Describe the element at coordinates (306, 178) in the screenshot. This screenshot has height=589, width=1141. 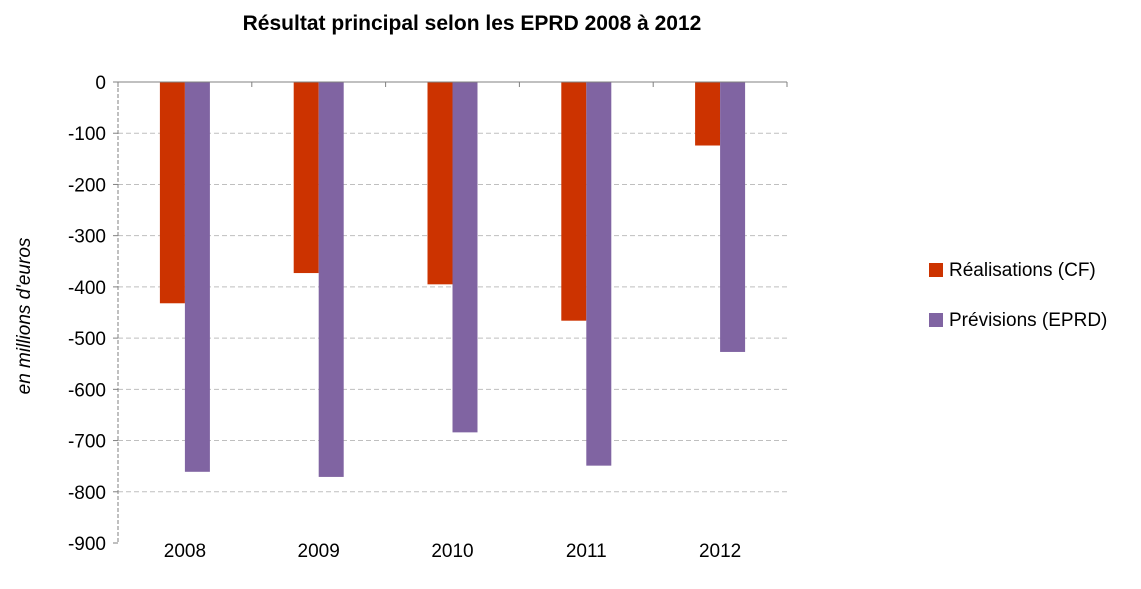
I see `bar-realisations-2009` at that location.